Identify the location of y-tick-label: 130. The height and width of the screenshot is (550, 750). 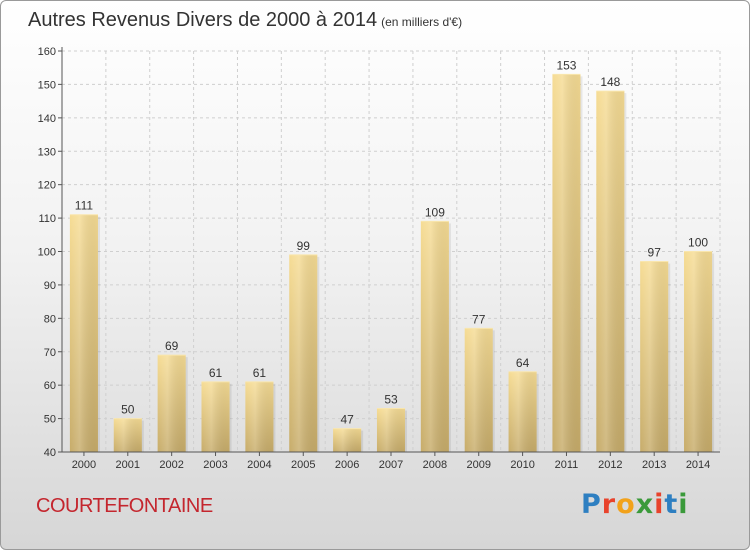
(47, 152).